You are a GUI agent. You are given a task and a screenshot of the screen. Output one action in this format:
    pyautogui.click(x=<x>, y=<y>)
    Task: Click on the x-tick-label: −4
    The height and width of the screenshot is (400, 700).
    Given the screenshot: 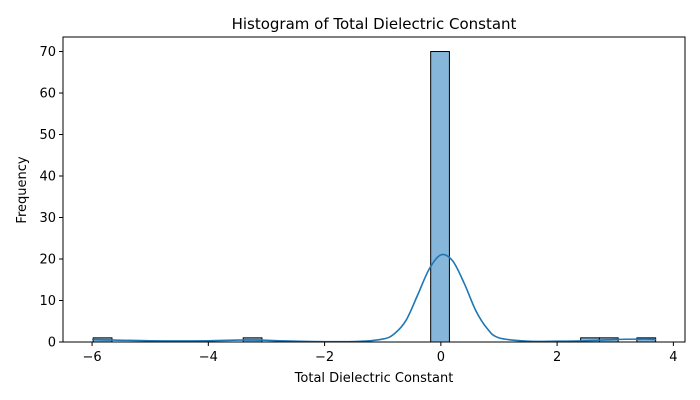 What is the action you would take?
    pyautogui.click(x=208, y=357)
    